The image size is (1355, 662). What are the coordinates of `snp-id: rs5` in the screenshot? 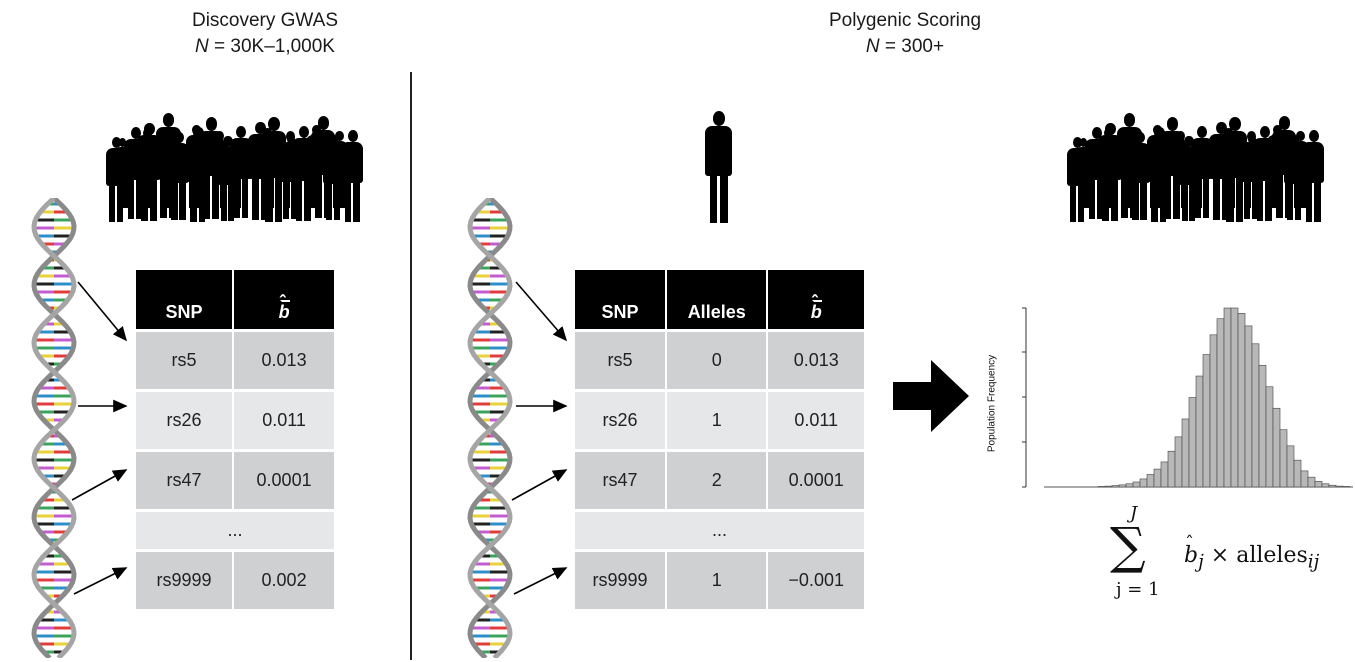 It's located at (185, 360).